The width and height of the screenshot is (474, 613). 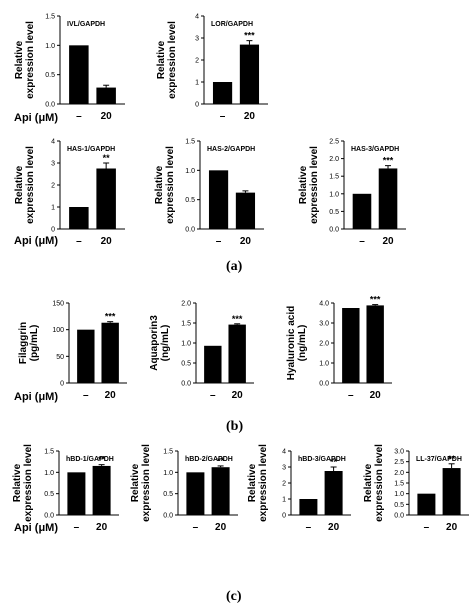 What do you see at coordinates (197, 17) in the screenshot?
I see `y-tick-label: 4` at bounding box center [197, 17].